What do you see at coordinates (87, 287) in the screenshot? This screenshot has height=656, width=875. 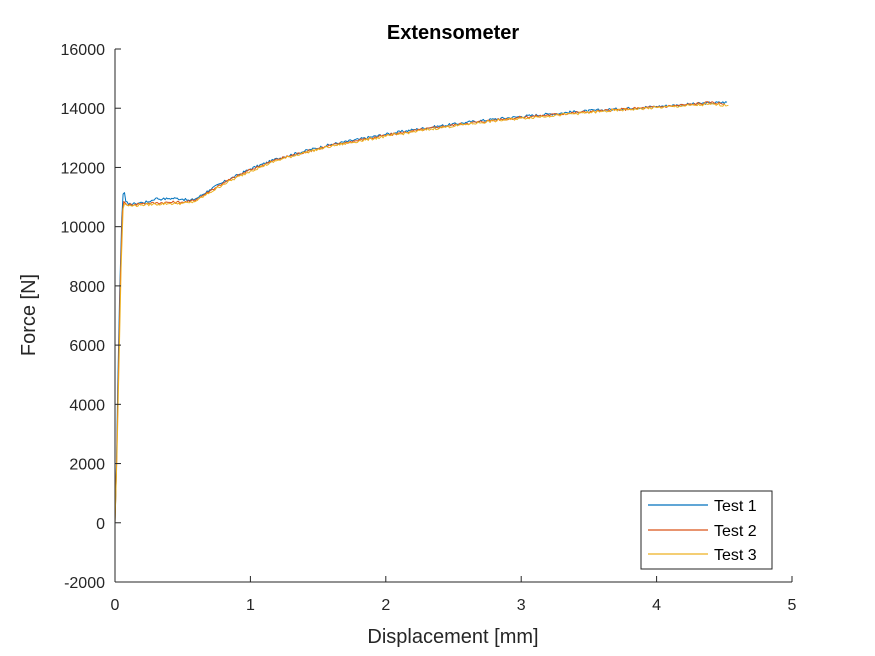 I see `y-tick-label: 8000` at bounding box center [87, 287].